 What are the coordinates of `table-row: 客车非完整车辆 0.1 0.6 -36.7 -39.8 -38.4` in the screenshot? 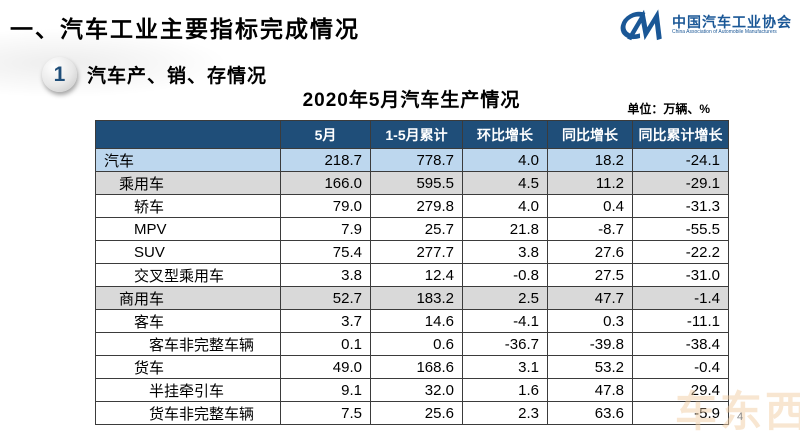 It's located at (412, 344).